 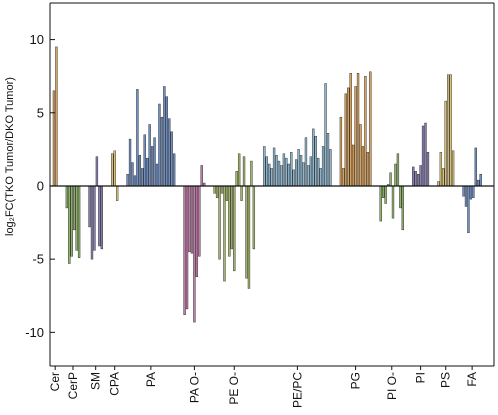 What do you see at coordinates (219, 222) in the screenshot?
I see `bar-pe-o--2` at bounding box center [219, 222].